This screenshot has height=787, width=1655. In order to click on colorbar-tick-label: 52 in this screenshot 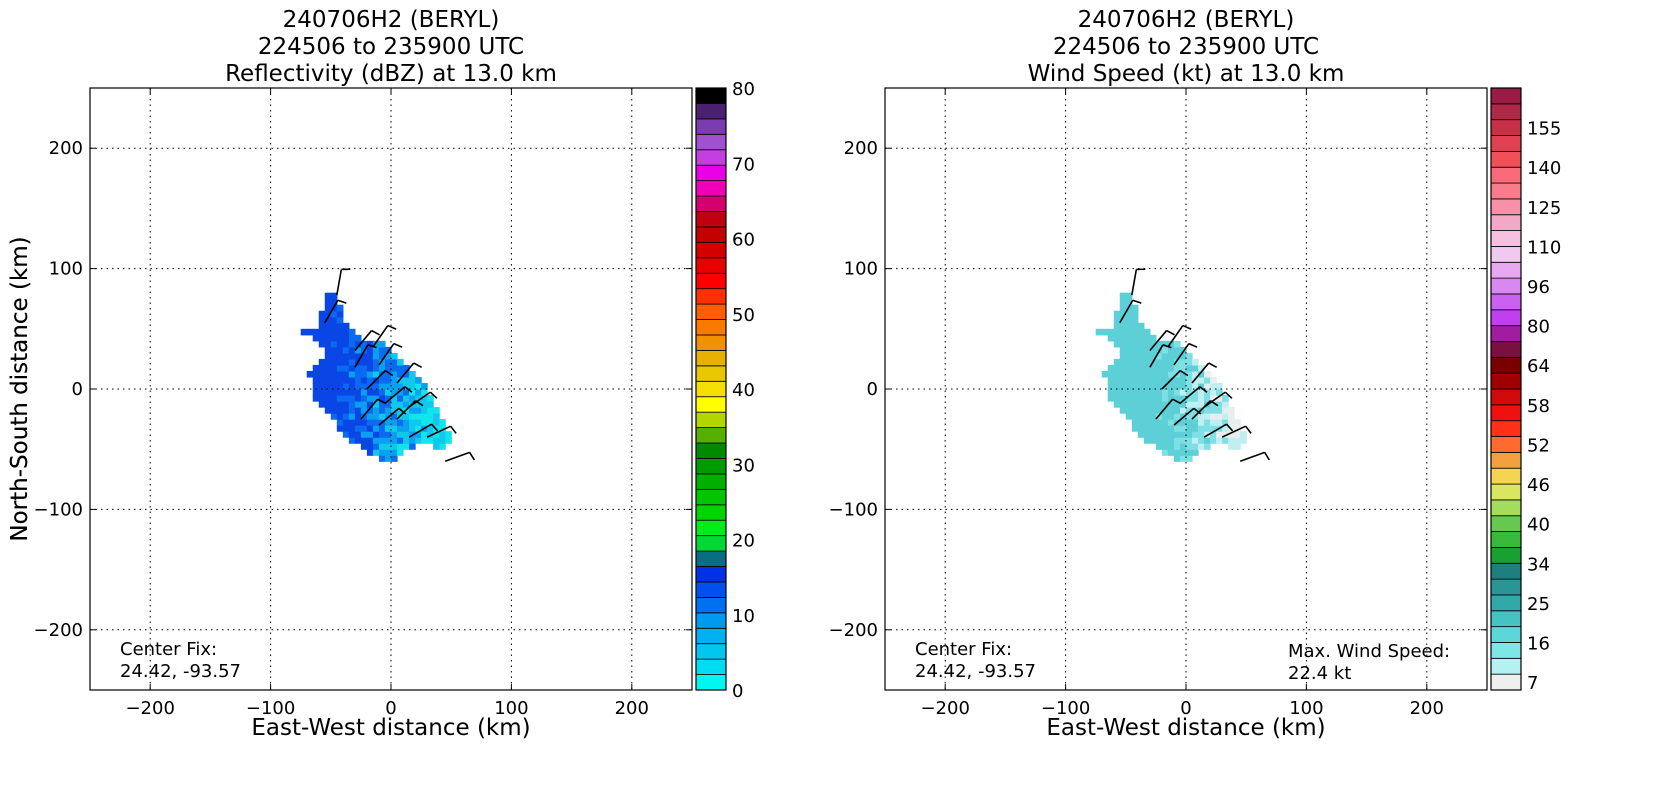, I will do `click(1538, 445)`.